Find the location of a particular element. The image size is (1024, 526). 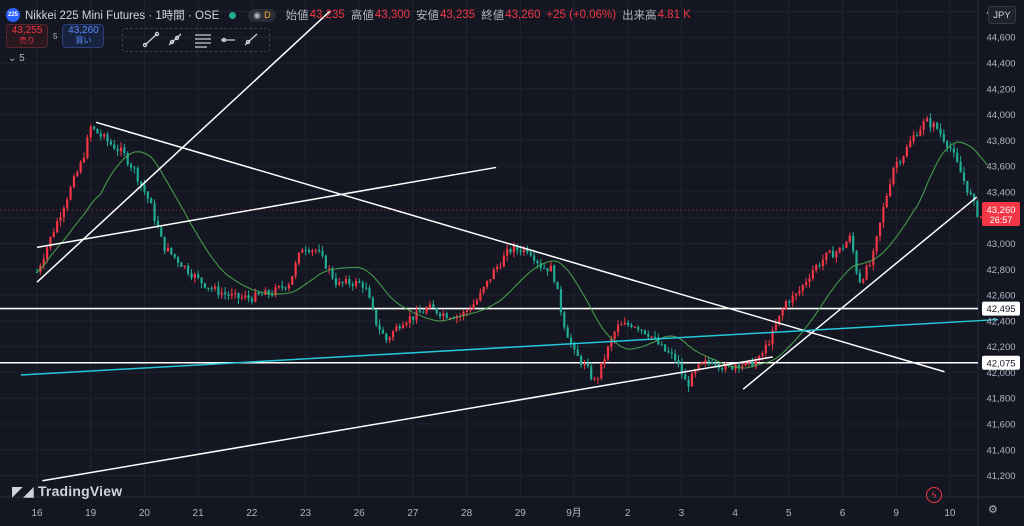

chart-title: Nikkei 225 Mini Futures · 1時間 · OSE is located at coordinates (122, 16).